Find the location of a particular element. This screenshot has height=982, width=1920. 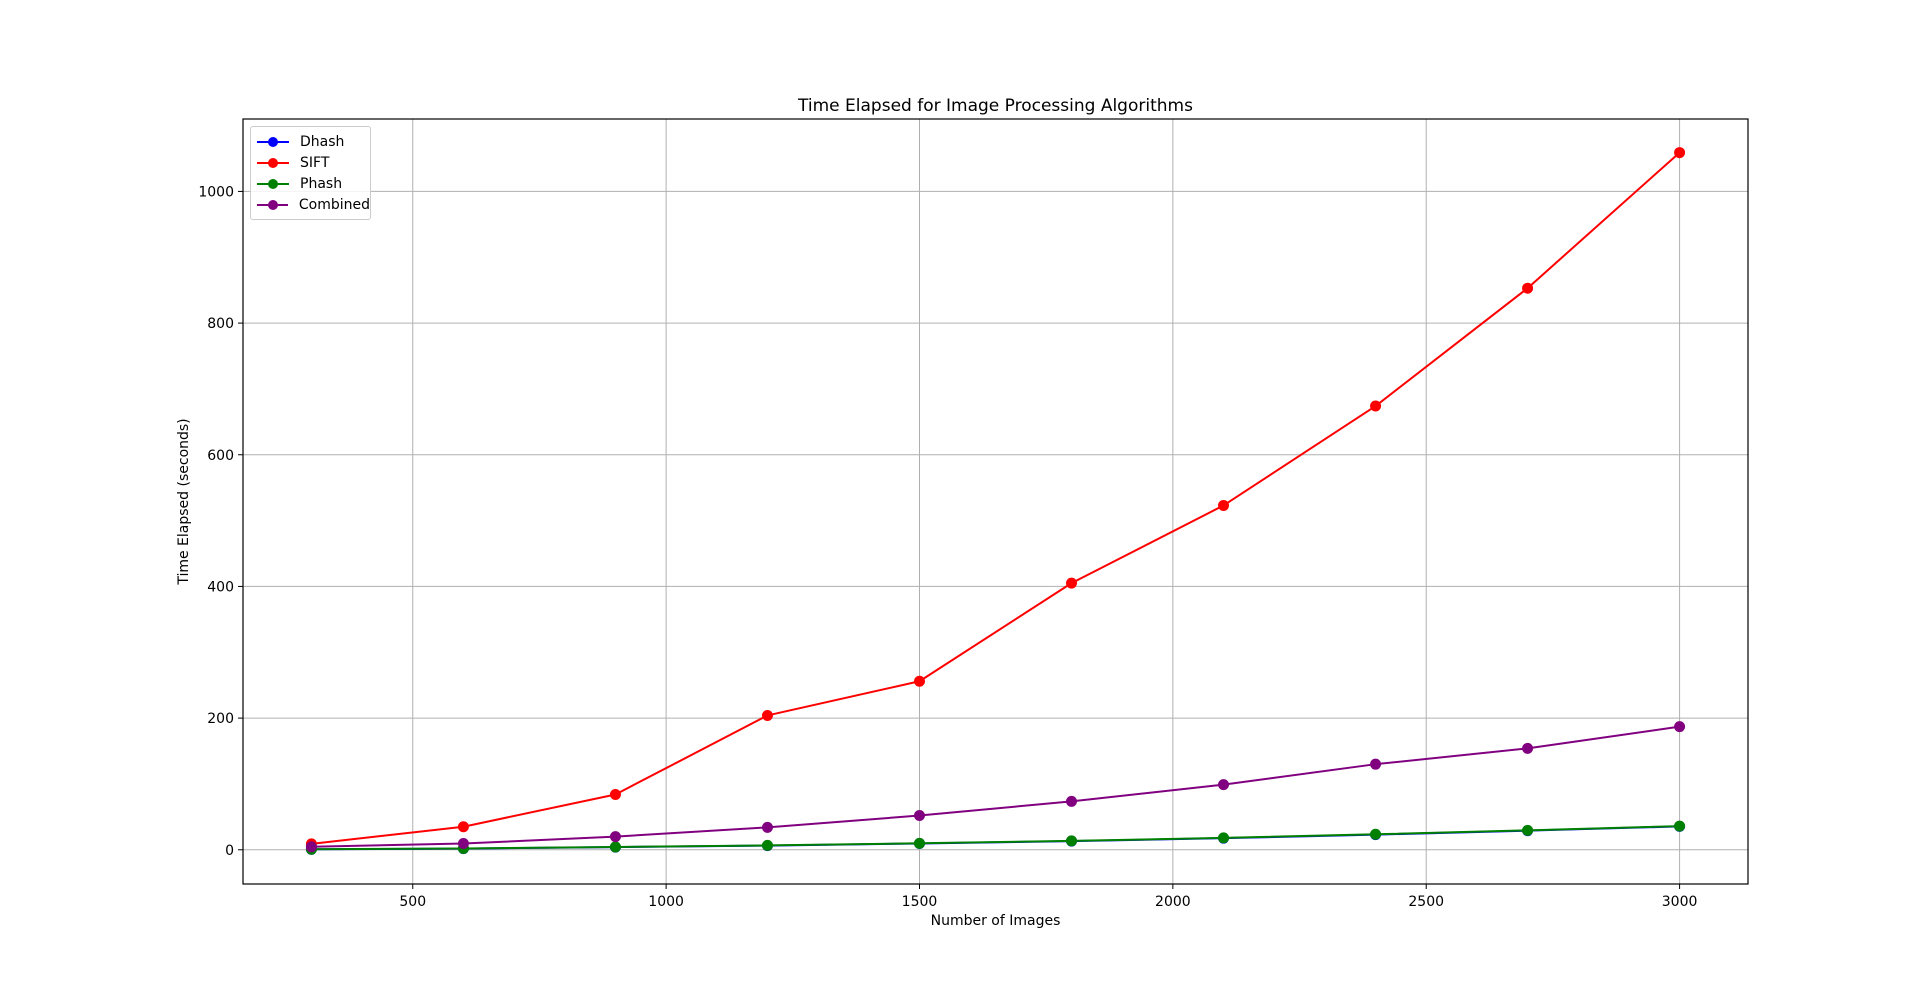

legend-swatch-dhash is located at coordinates (273, 142).